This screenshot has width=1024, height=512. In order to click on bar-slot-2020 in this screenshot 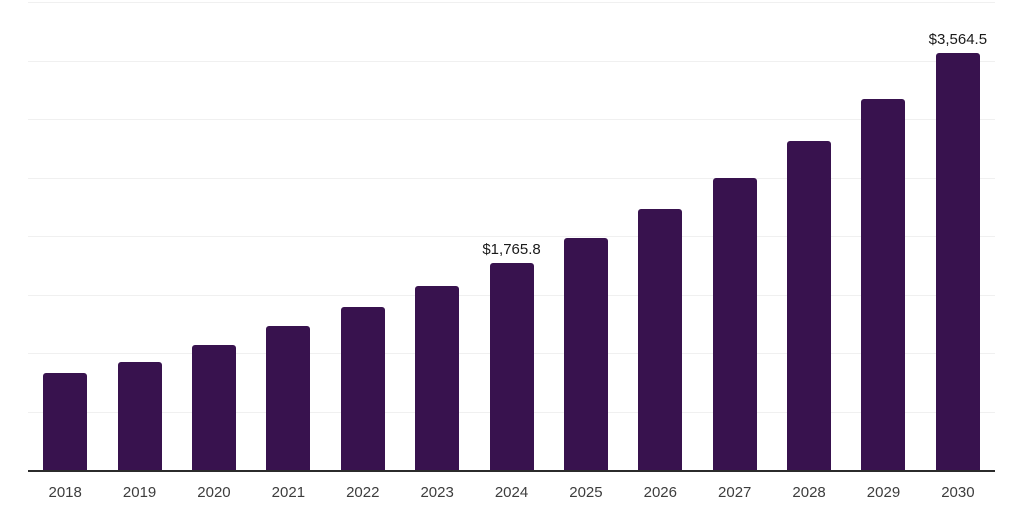, I will do `click(214, 236)`.